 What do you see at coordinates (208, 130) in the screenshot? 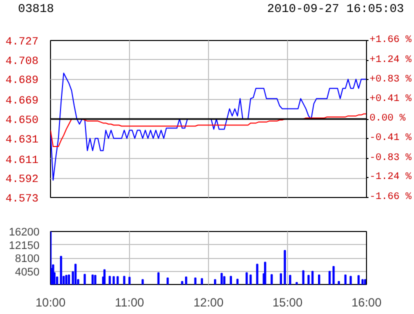
I see `line-series` at bounding box center [208, 130].